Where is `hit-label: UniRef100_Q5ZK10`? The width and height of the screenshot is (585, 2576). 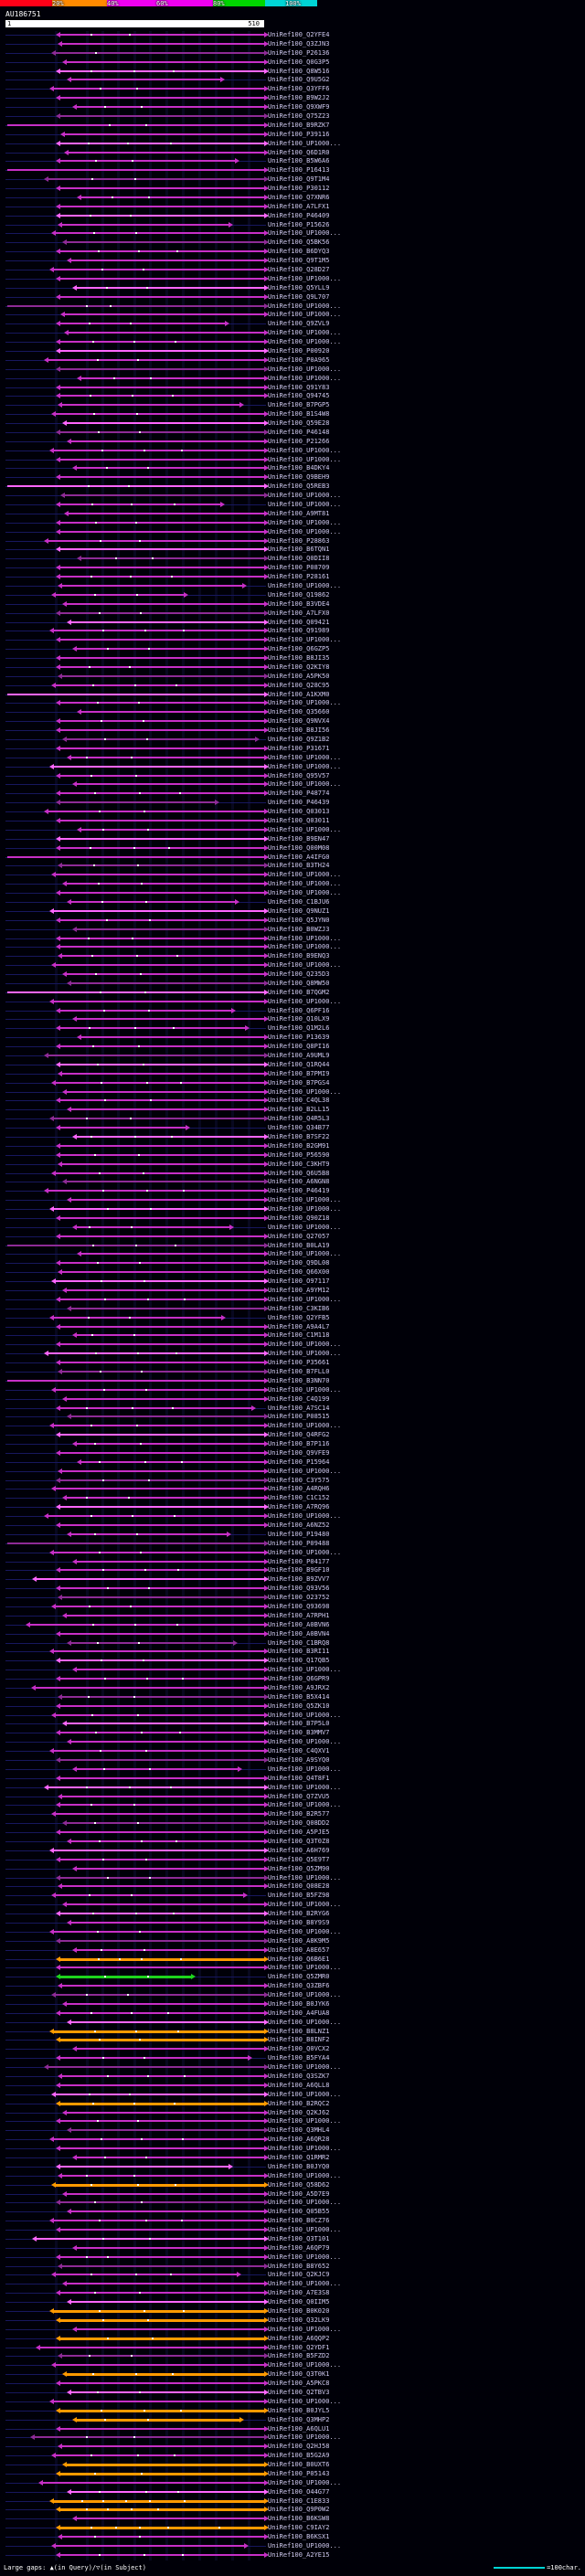 hit-label: UniRef100_Q5ZK10 is located at coordinates (299, 1706).